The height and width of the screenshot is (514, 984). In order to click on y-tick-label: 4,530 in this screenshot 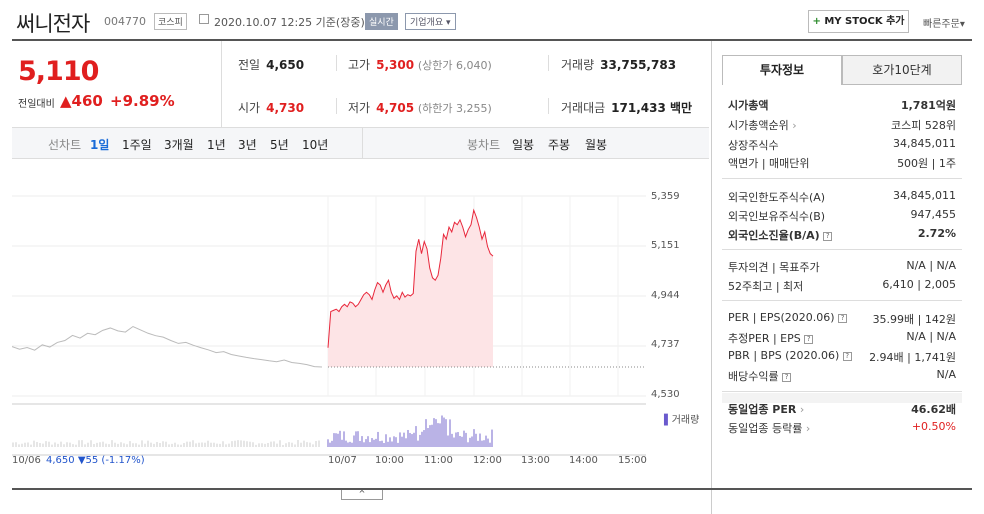, I will do `click(665, 394)`.